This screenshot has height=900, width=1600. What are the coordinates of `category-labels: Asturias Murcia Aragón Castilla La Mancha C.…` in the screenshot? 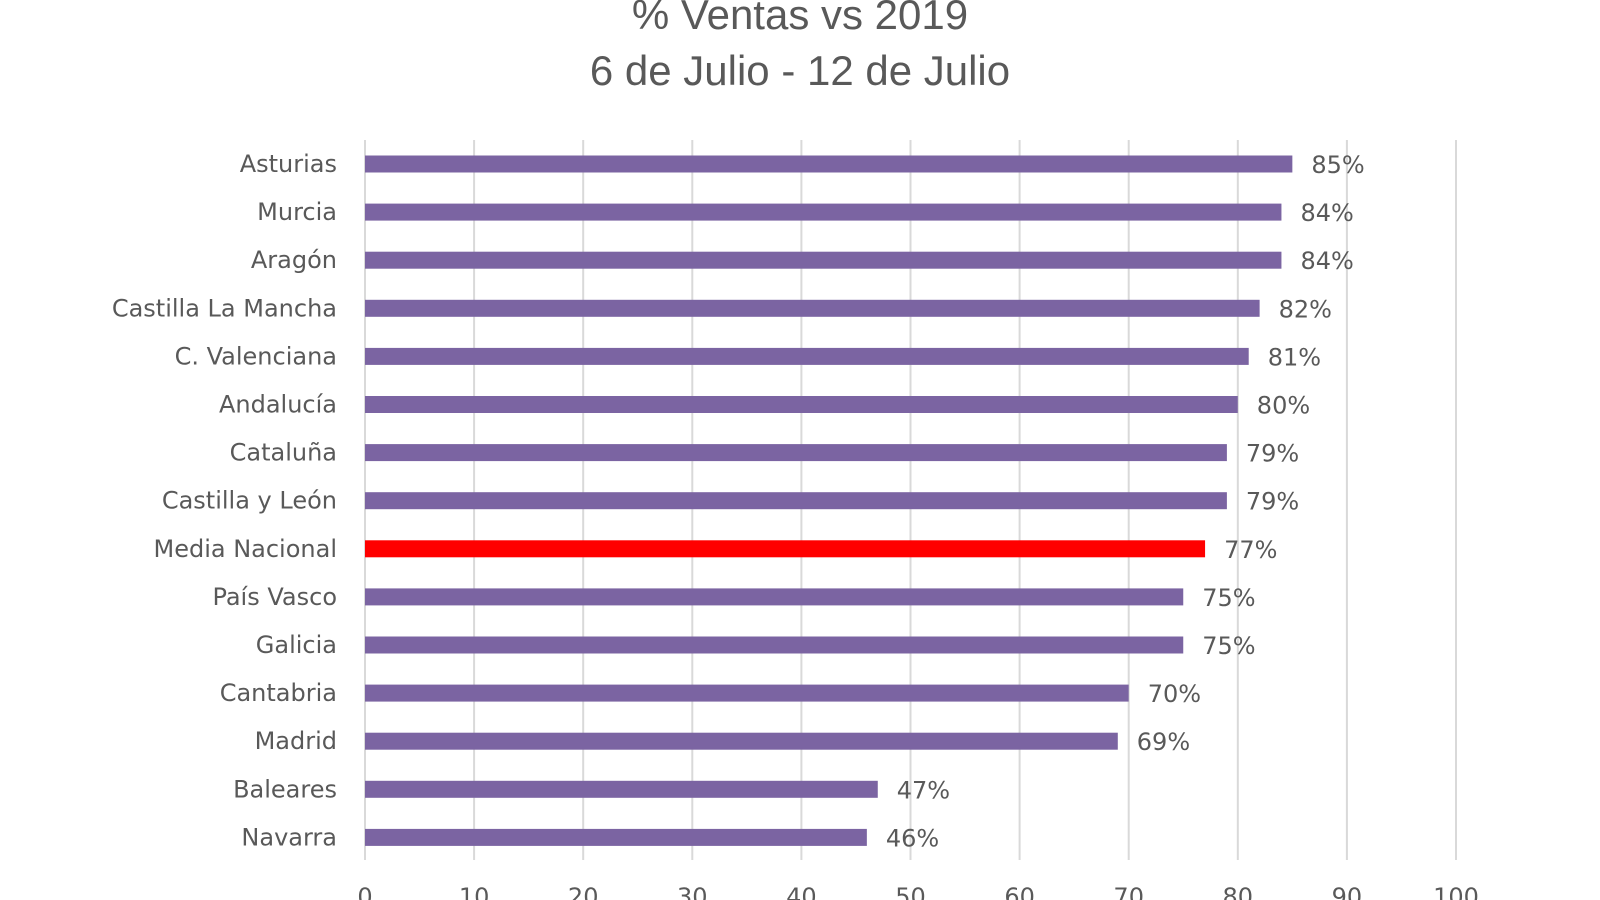 It's located at (224, 500).